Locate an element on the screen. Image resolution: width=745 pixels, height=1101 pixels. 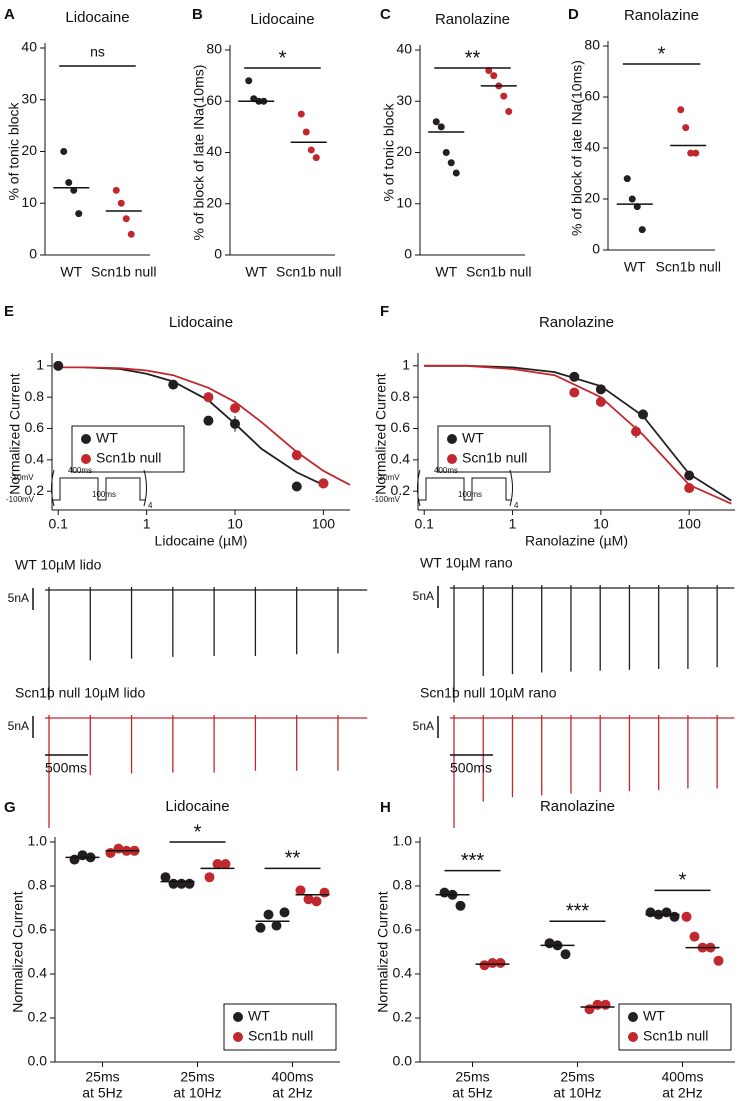
panel-label: E is located at coordinates (9, 311).